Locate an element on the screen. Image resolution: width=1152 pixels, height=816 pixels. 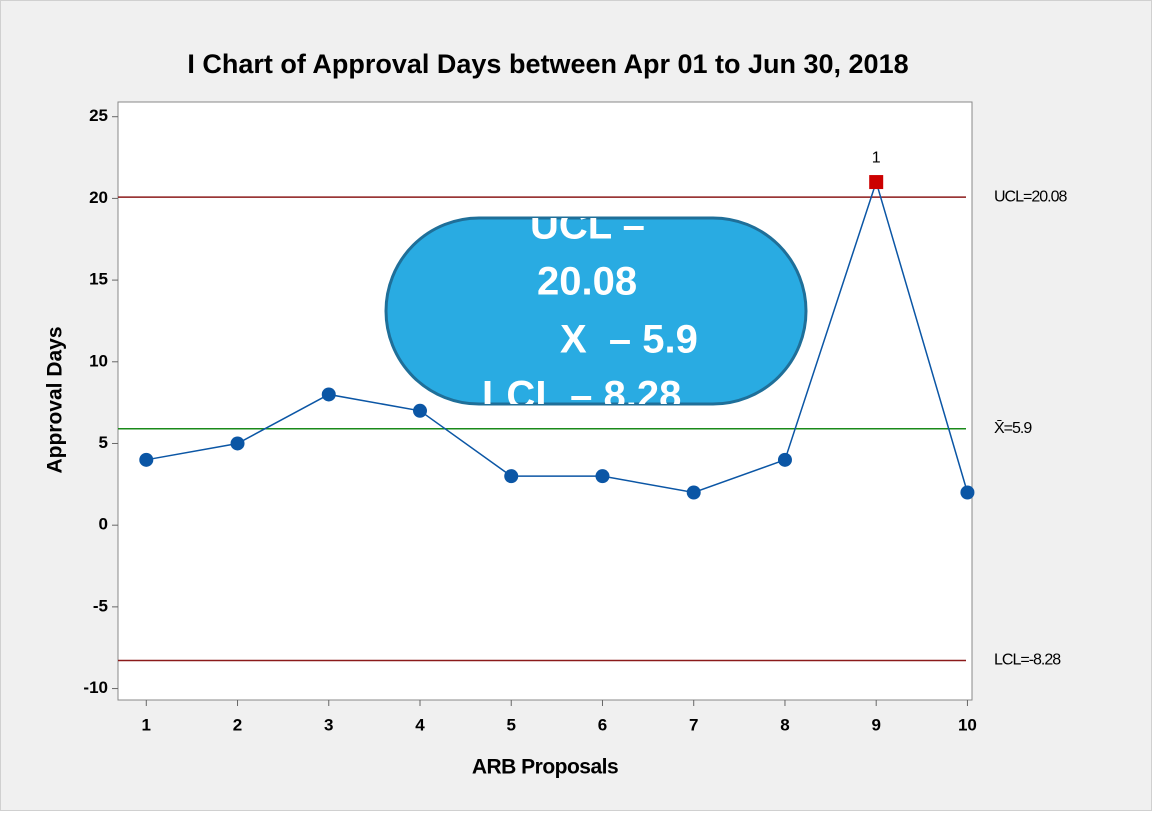
y-axis-title: Approval Days is located at coordinates (55, 399).